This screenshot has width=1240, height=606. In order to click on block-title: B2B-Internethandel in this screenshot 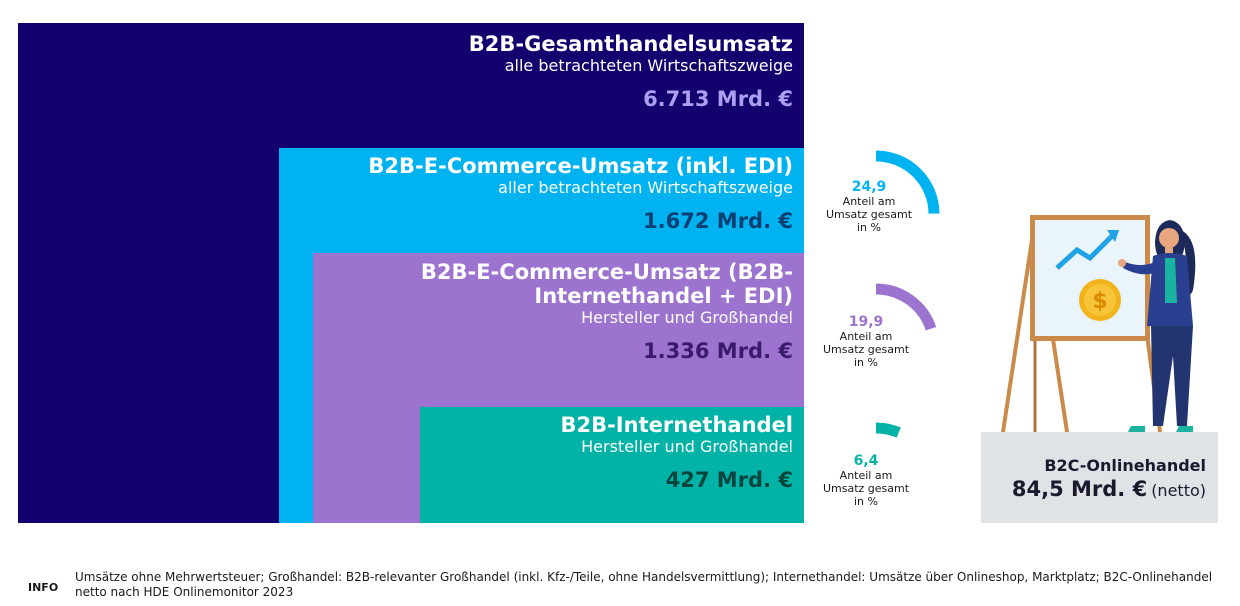, I will do `click(676, 425)`.